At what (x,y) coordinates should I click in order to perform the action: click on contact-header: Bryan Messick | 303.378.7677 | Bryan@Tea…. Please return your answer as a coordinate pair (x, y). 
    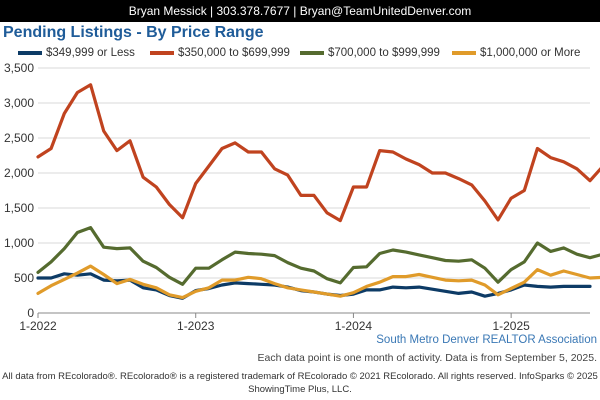
    Looking at the image, I should click on (300, 11).